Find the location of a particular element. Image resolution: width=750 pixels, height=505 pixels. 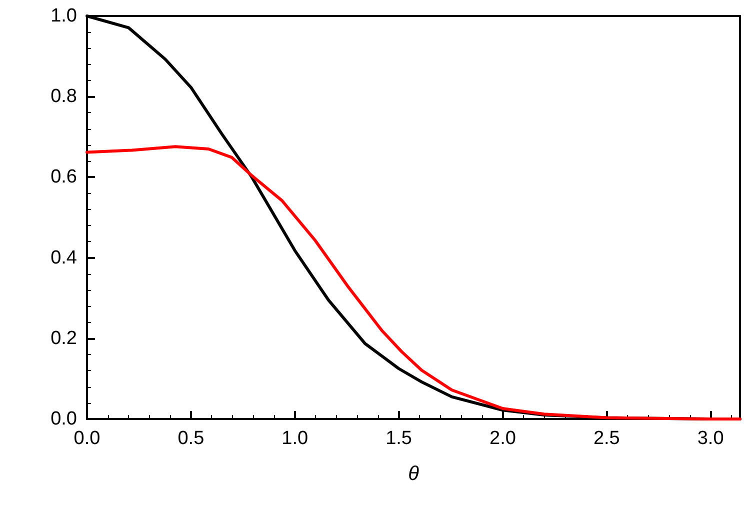

x-tick-label: 0.0 is located at coordinates (87, 438).